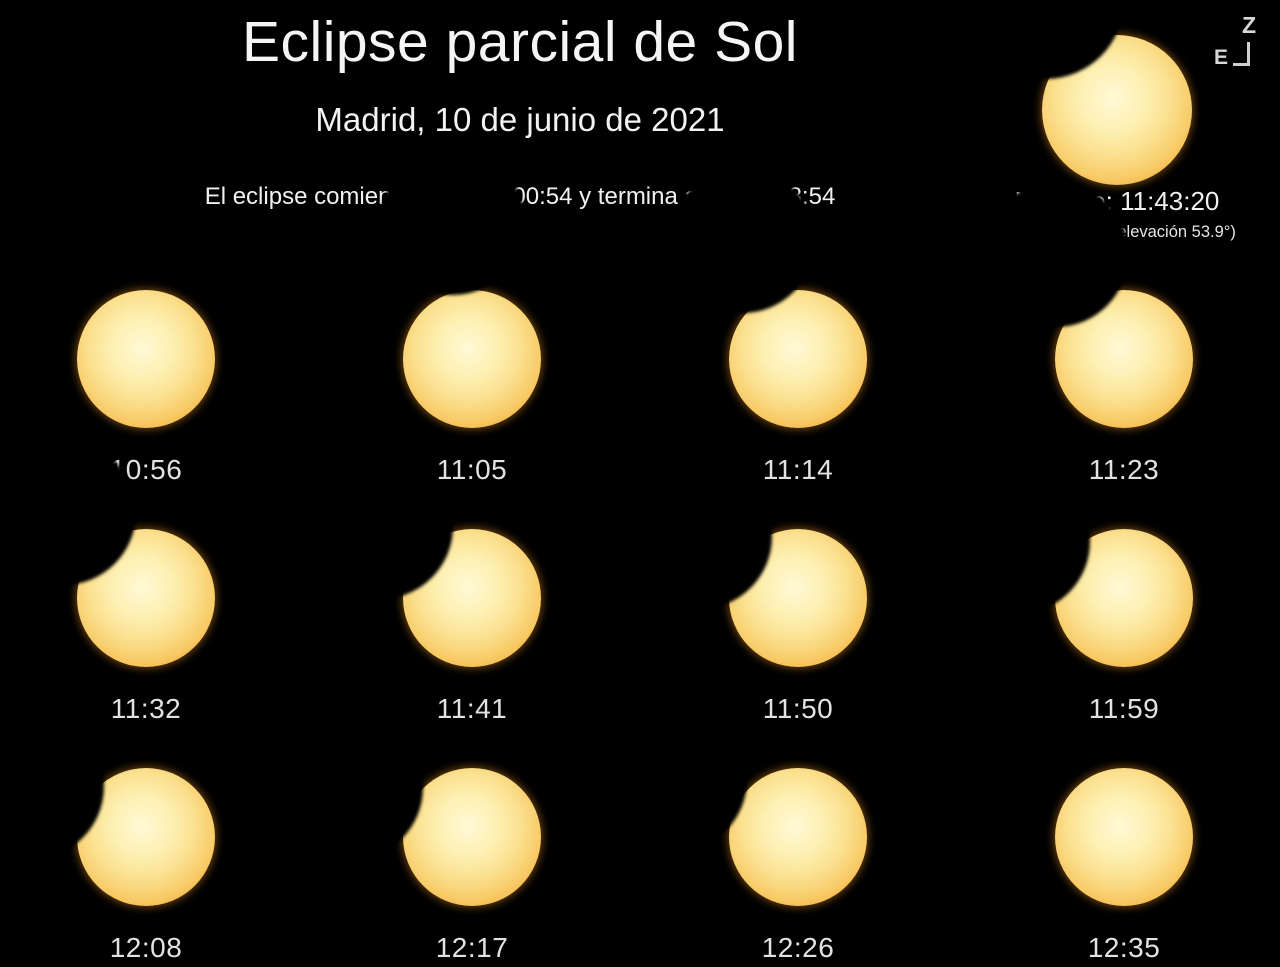 The height and width of the screenshot is (967, 1280). I want to click on eclipse-phase: 11:41, so click(471, 593).